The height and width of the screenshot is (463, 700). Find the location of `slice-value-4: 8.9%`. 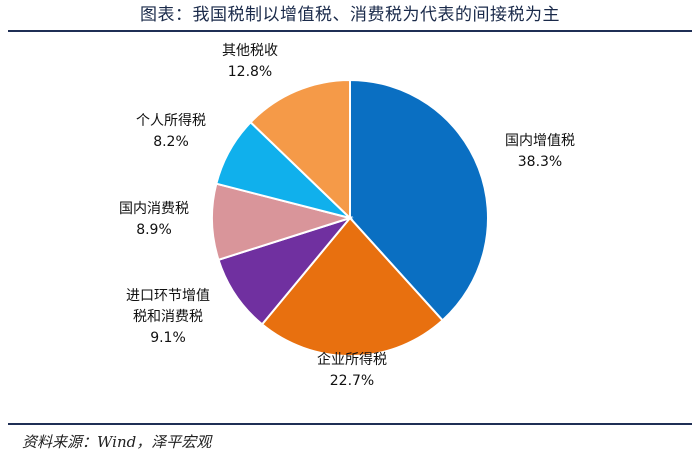

slice-value-4: 8.9% is located at coordinates (154, 230).